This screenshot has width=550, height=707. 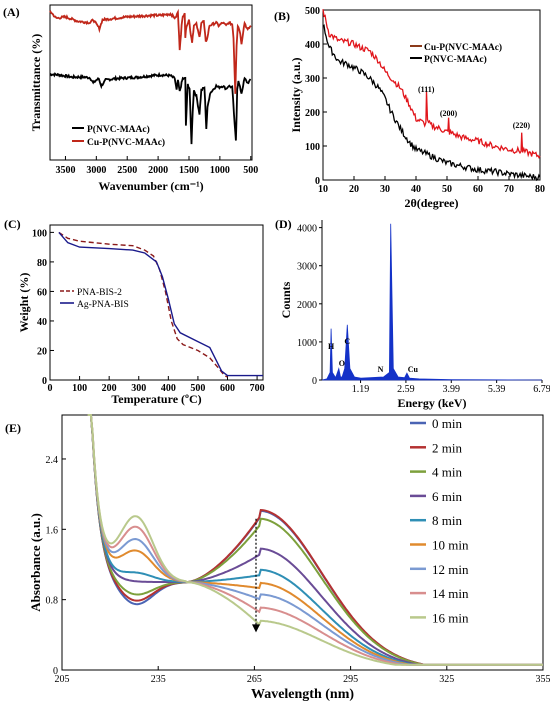 What do you see at coordinates (127, 170) in the screenshot?
I see `x-tick-label: 2500` at bounding box center [127, 170].